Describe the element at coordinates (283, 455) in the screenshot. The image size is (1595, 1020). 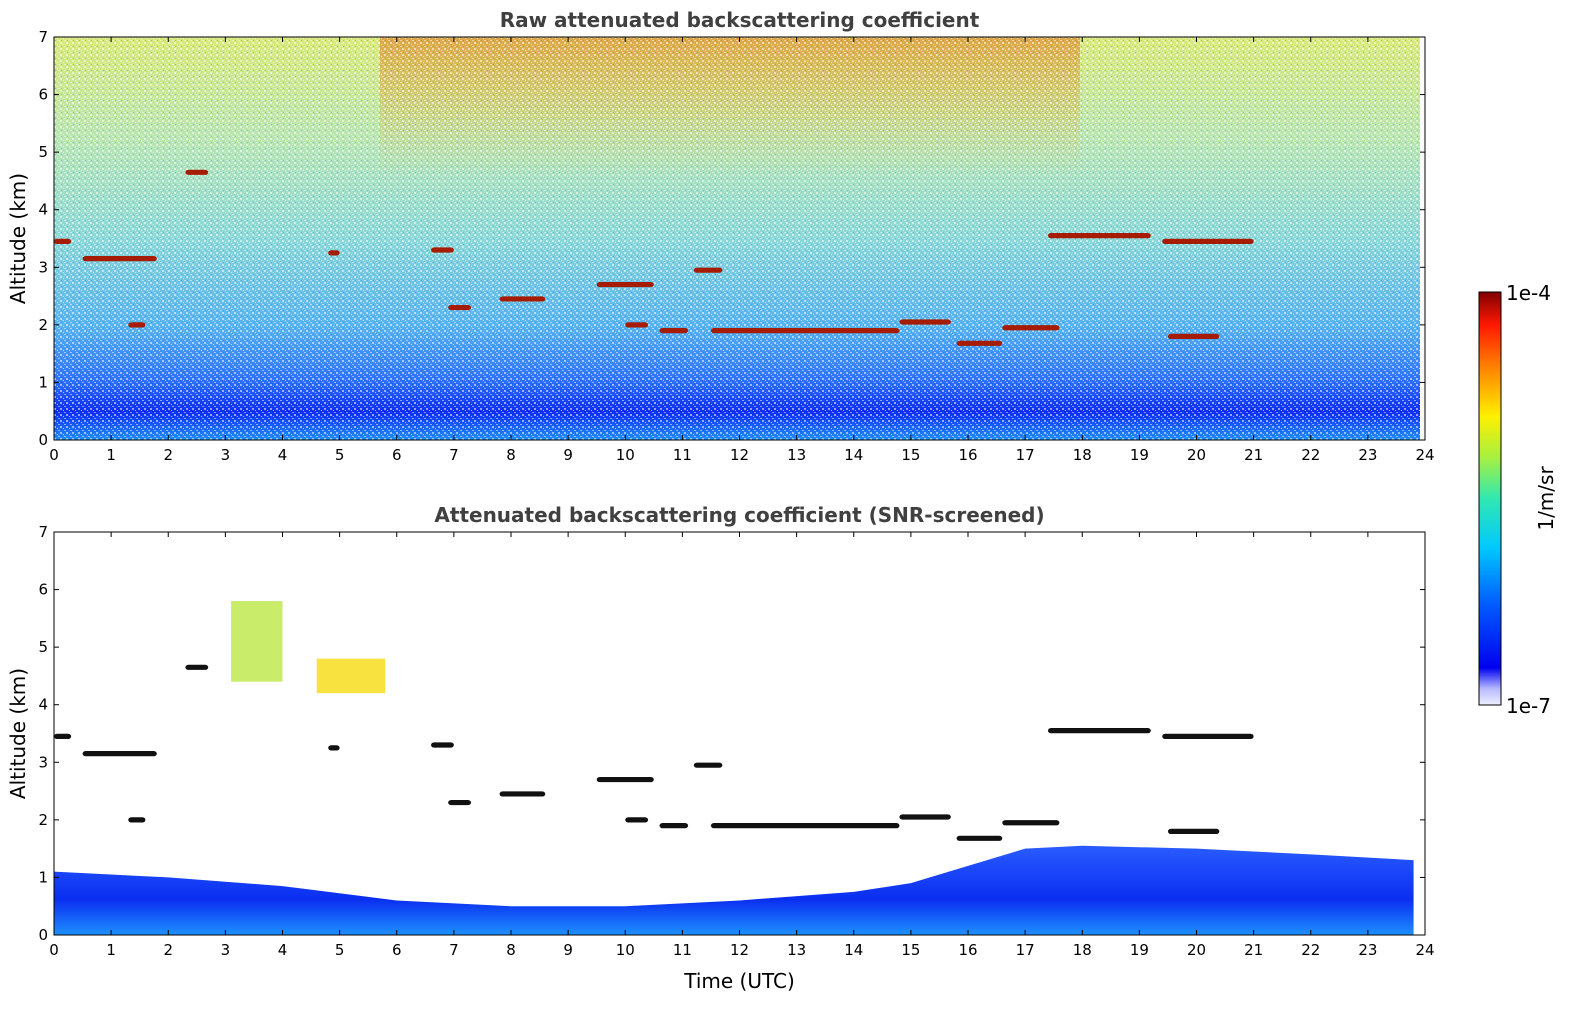
I see `xtick-label: 4` at that location.